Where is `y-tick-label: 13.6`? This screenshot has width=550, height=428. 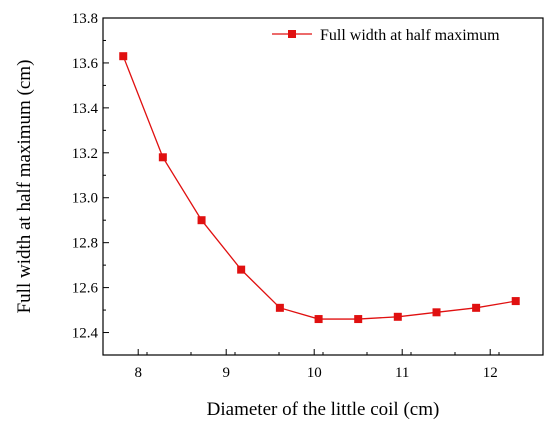
y-tick-label: 13.6 is located at coordinates (85, 64).